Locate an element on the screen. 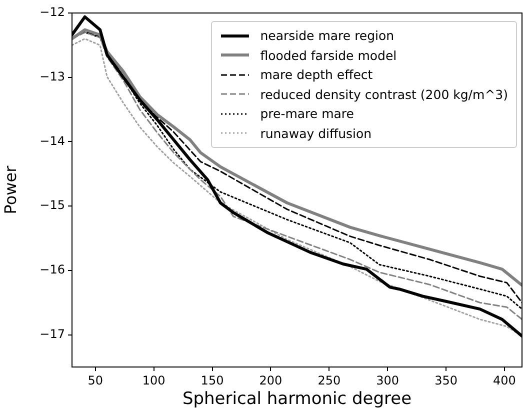 The height and width of the screenshot is (410, 523). y-tick-label: −16 is located at coordinates (52, 269).